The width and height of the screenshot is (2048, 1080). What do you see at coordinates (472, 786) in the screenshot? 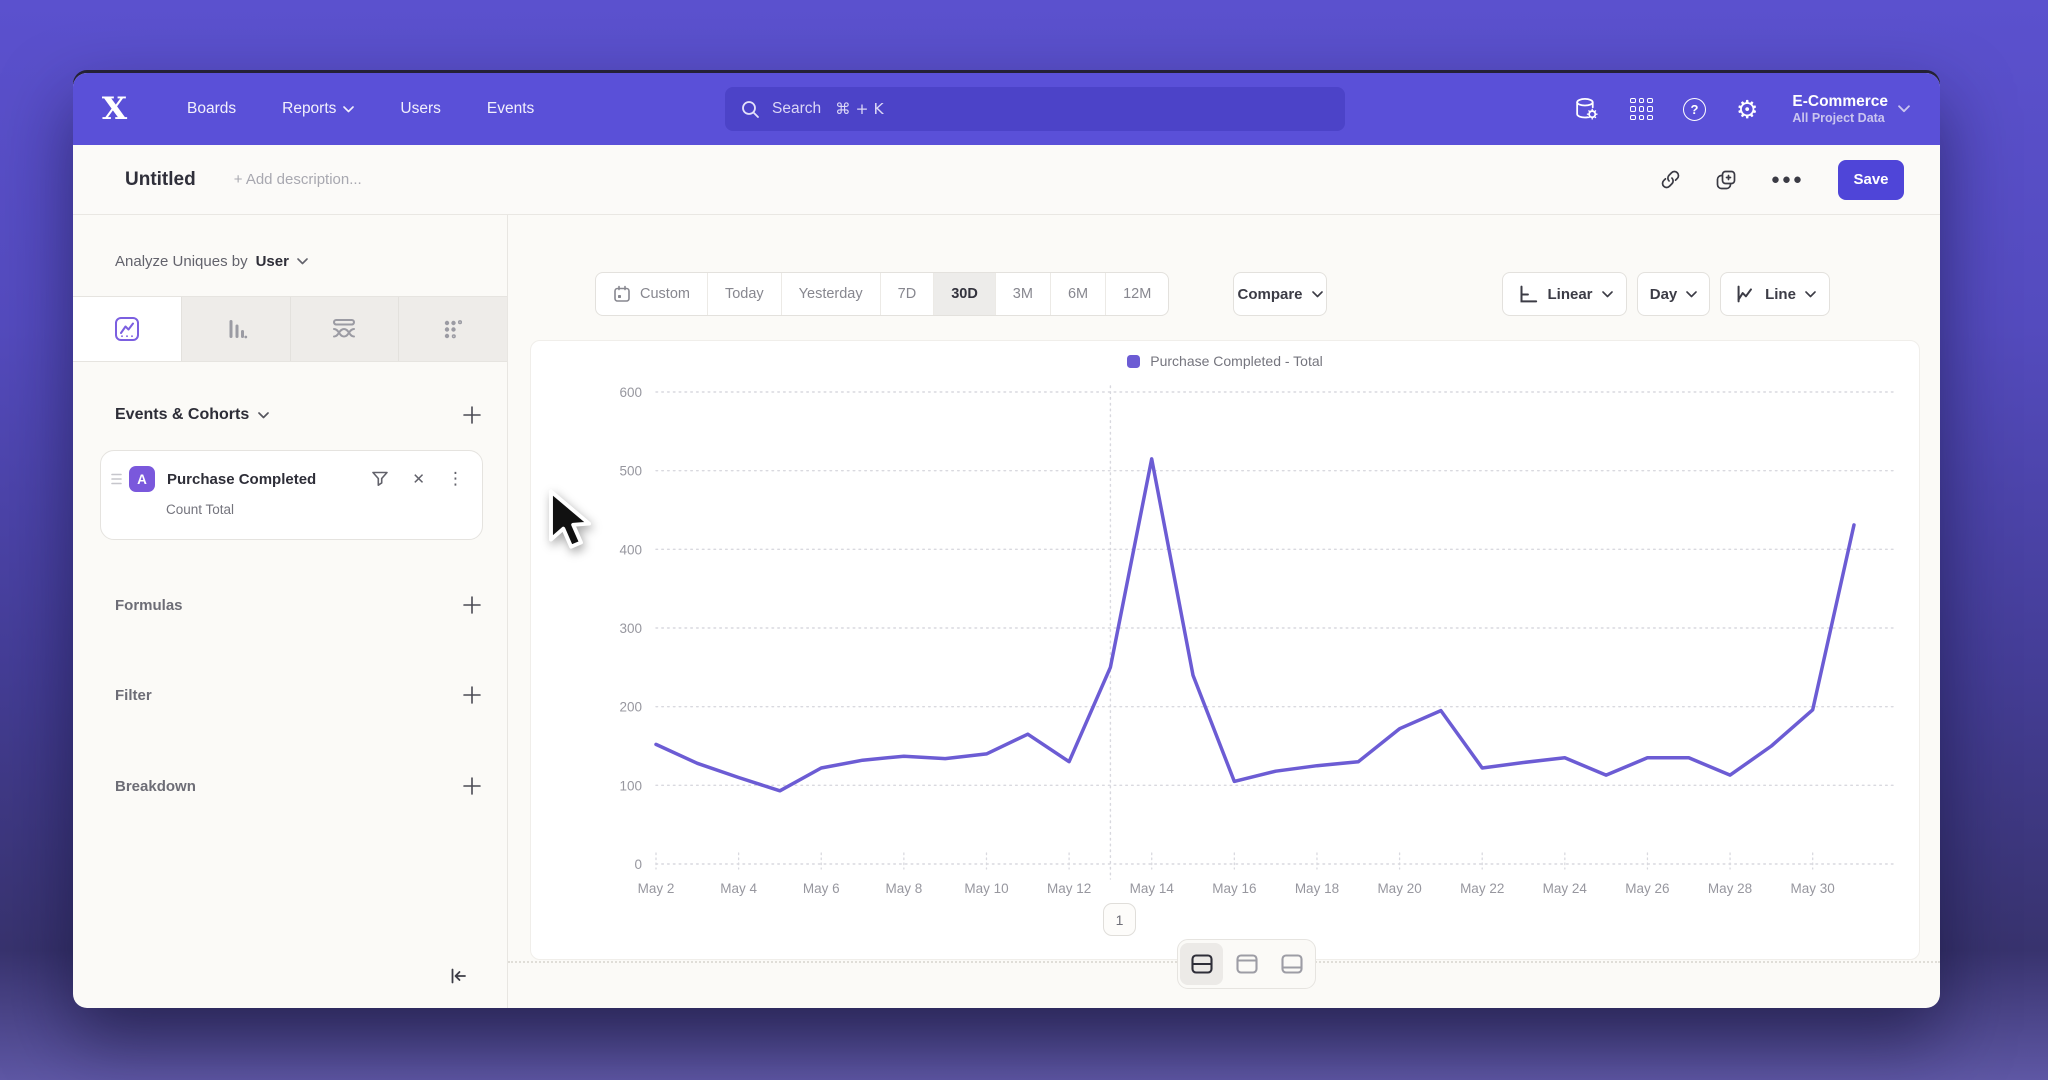
I see `add-breakdown-button` at bounding box center [472, 786].